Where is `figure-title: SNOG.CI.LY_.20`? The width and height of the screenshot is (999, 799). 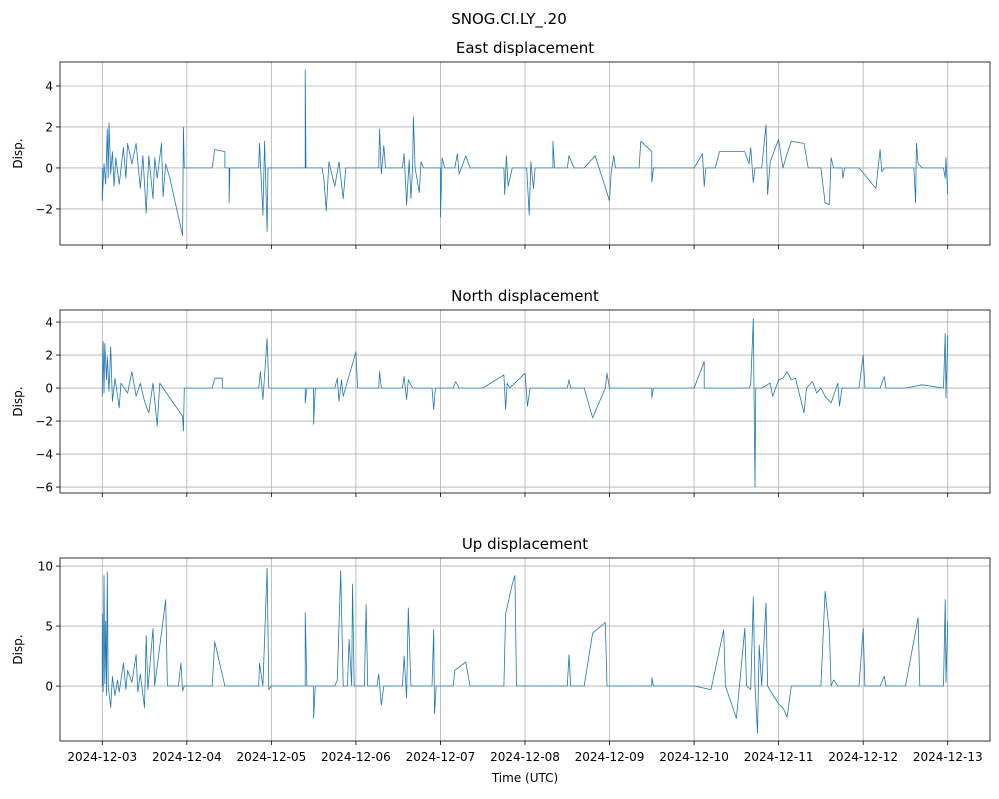
figure-title: SNOG.CI.LY_.20 is located at coordinates (509, 19).